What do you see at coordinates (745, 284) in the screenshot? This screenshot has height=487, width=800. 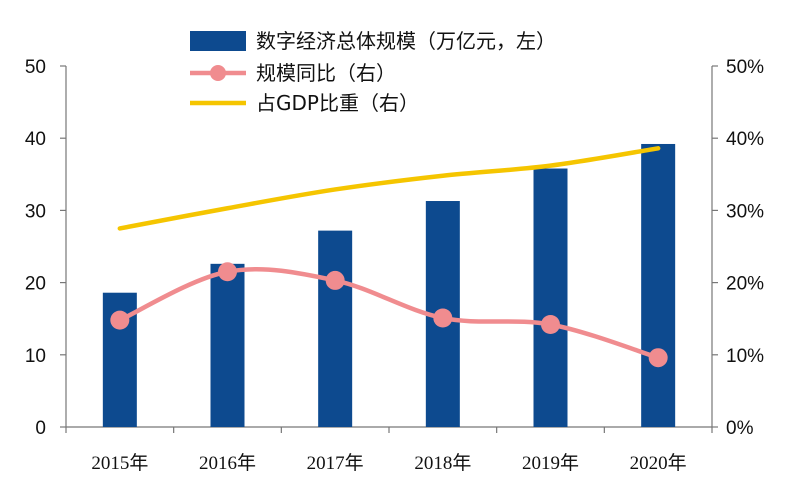 I see `right-tick-label: 20%` at bounding box center [745, 284].